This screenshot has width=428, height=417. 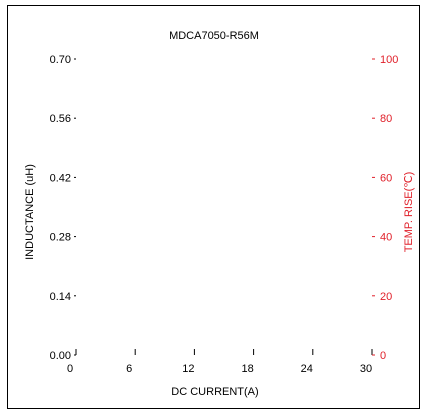 What do you see at coordinates (383, 356) in the screenshot?
I see `y2-tick-label: 0` at bounding box center [383, 356].